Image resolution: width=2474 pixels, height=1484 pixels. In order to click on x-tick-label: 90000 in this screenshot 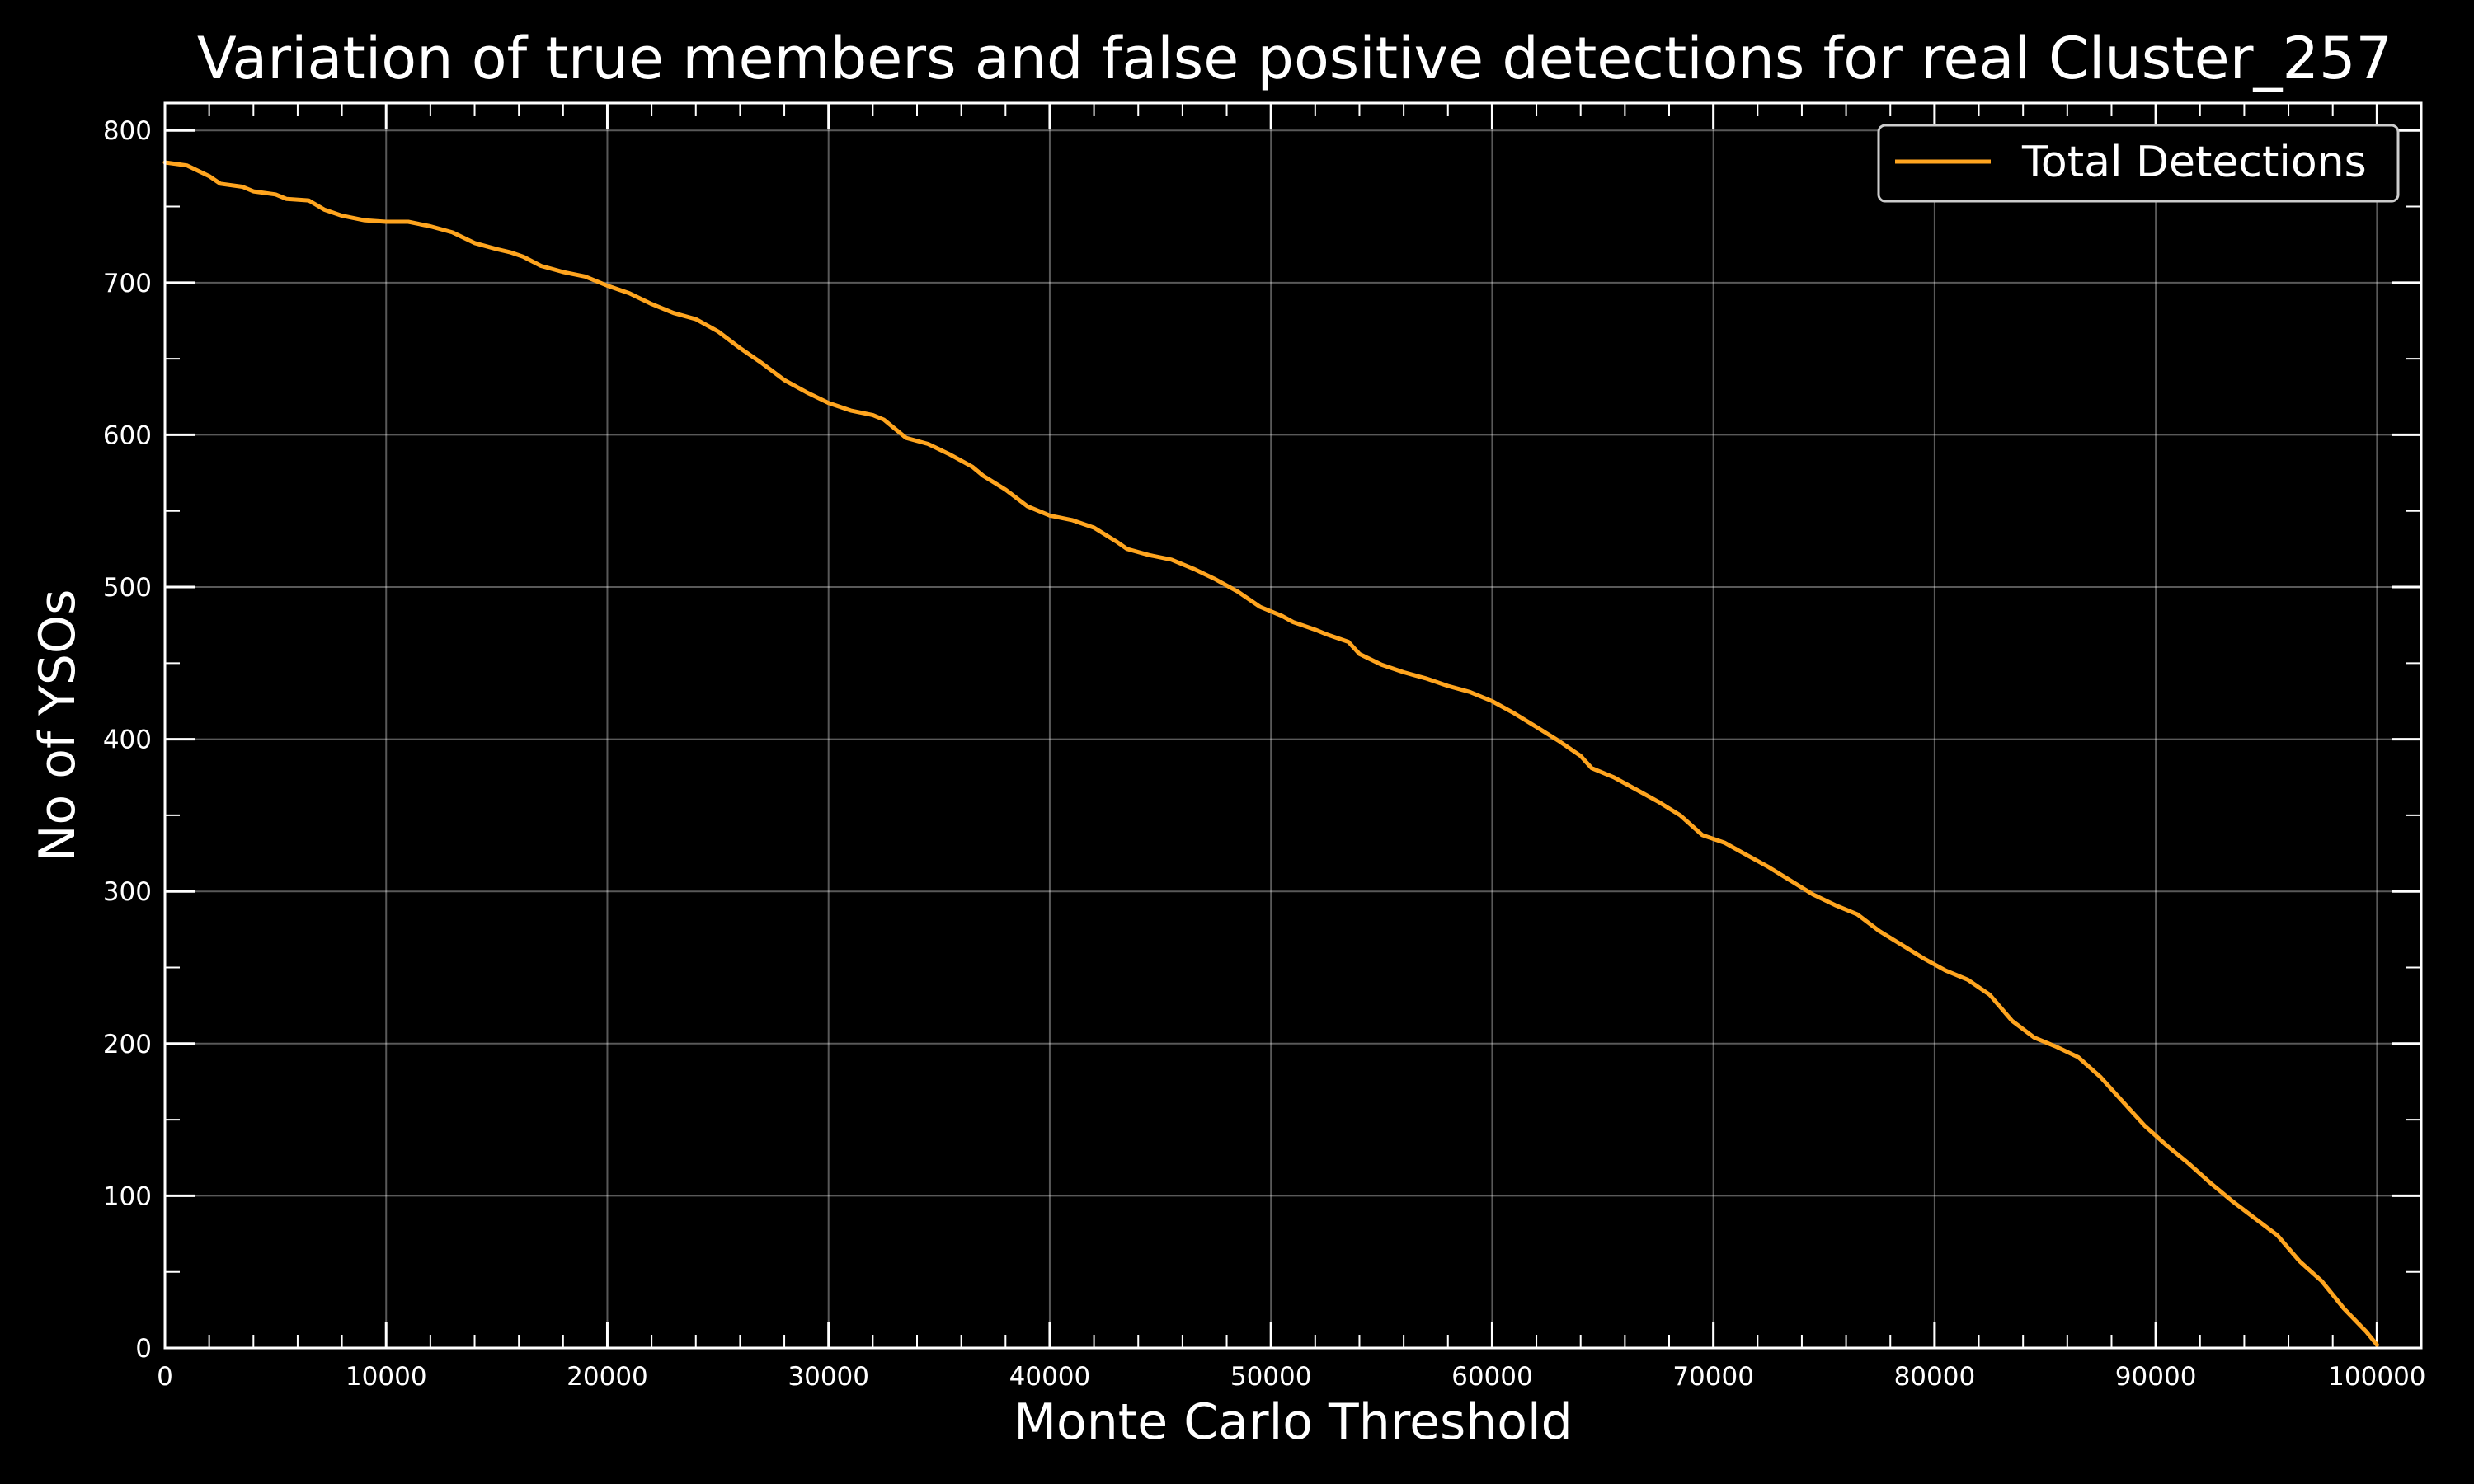, I will do `click(2156, 1377)`.